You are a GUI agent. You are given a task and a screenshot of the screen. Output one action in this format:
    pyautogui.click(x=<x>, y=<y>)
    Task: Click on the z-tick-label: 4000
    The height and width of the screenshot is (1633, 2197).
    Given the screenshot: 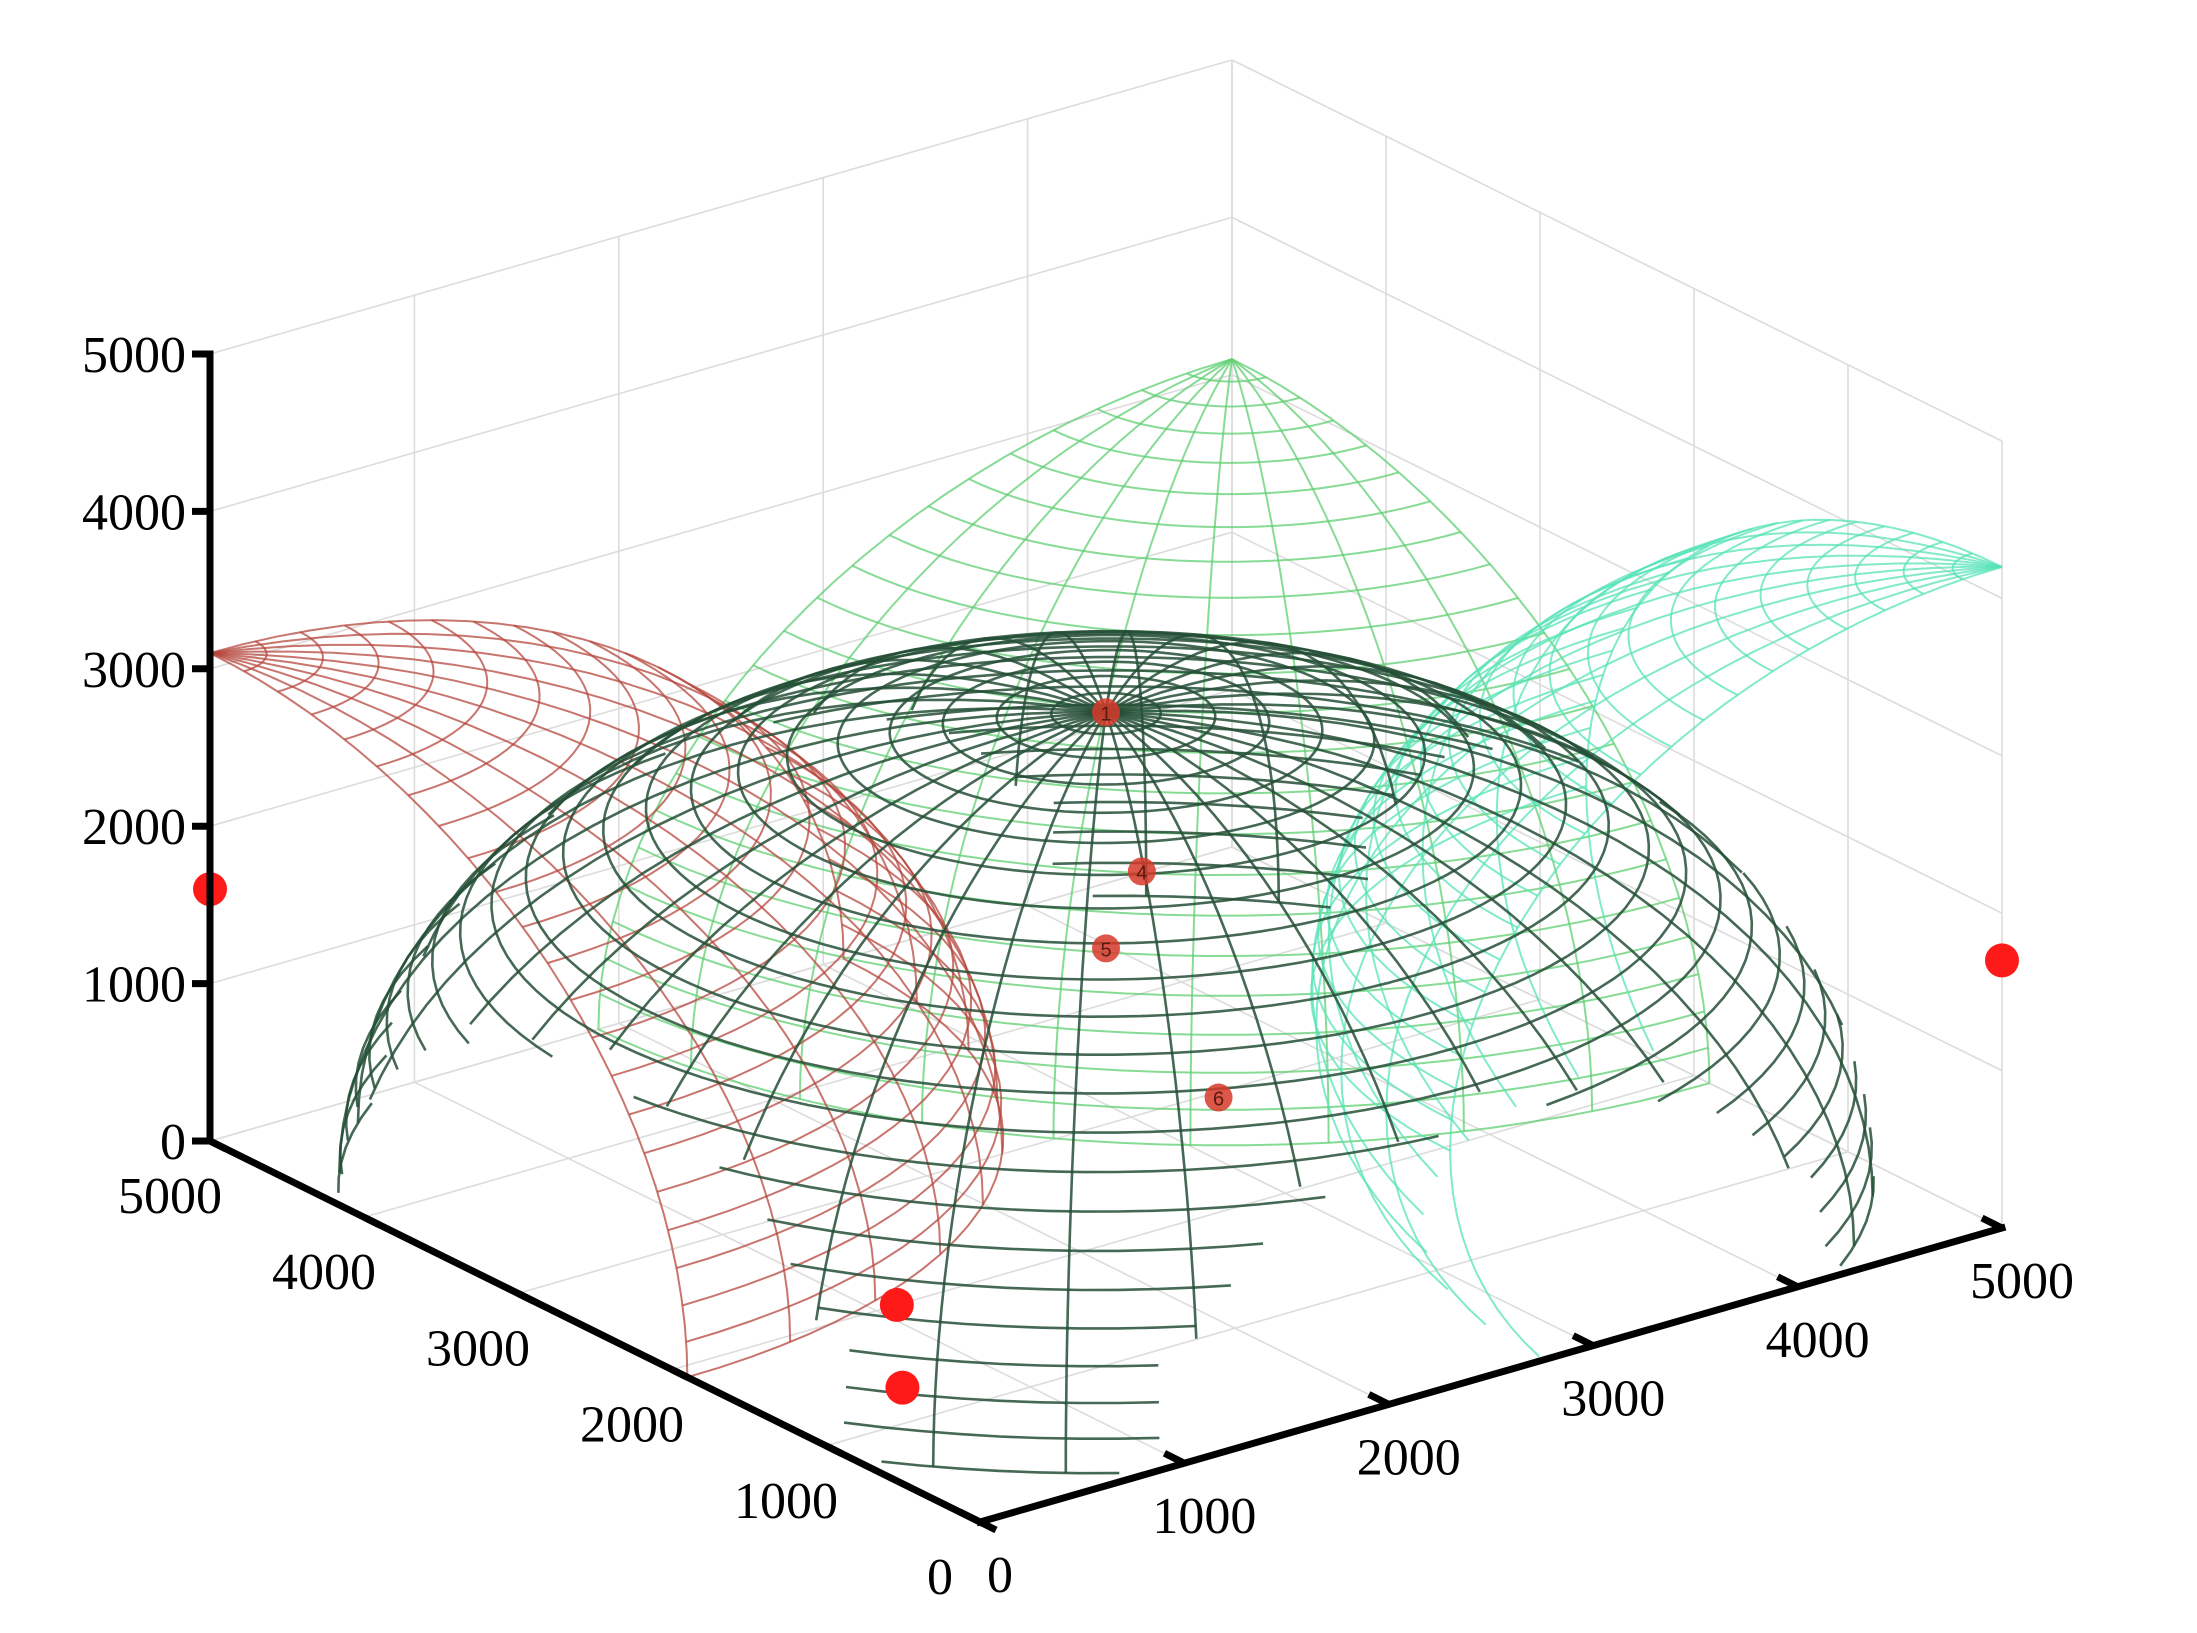 What is the action you would take?
    pyautogui.click(x=134, y=512)
    